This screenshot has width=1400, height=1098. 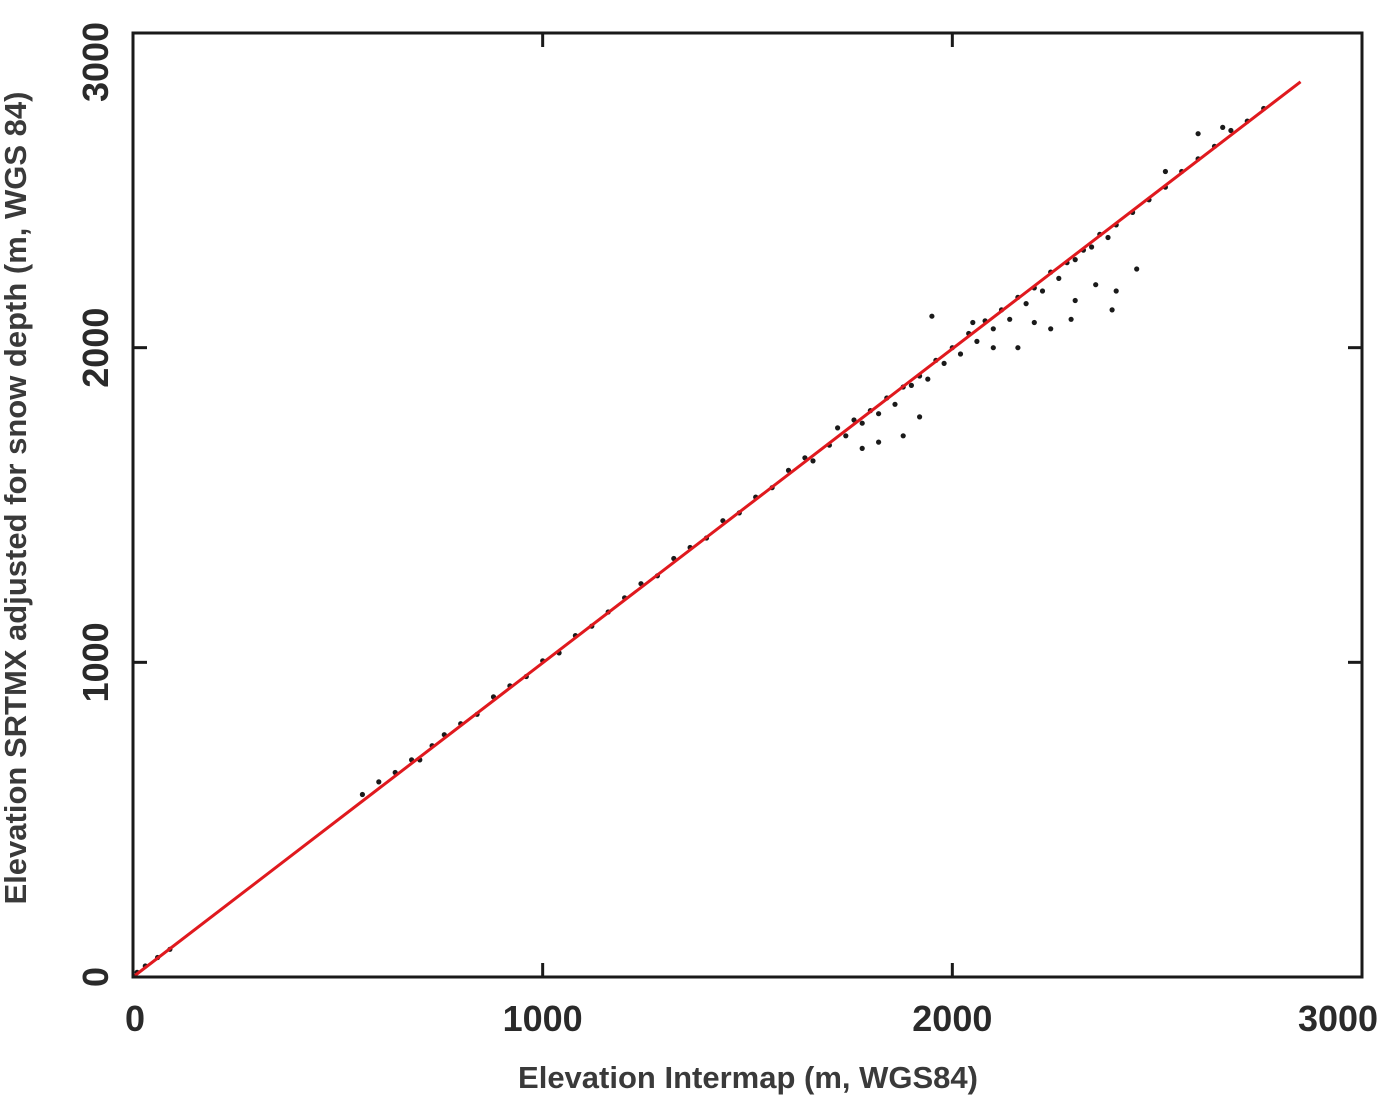 What do you see at coordinates (748, 1077) in the screenshot?
I see `x-axis-label: Elevation Intermap (m, WGS84)` at bounding box center [748, 1077].